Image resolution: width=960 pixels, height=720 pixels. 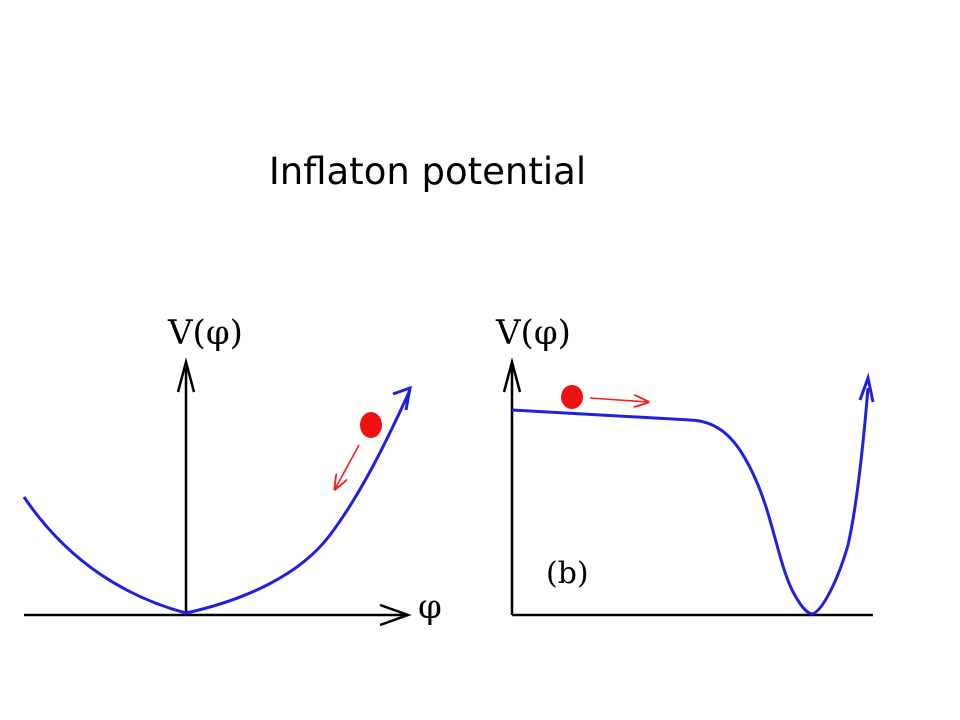 I want to click on panel-a-y-arrowhead, so click(x=186, y=375).